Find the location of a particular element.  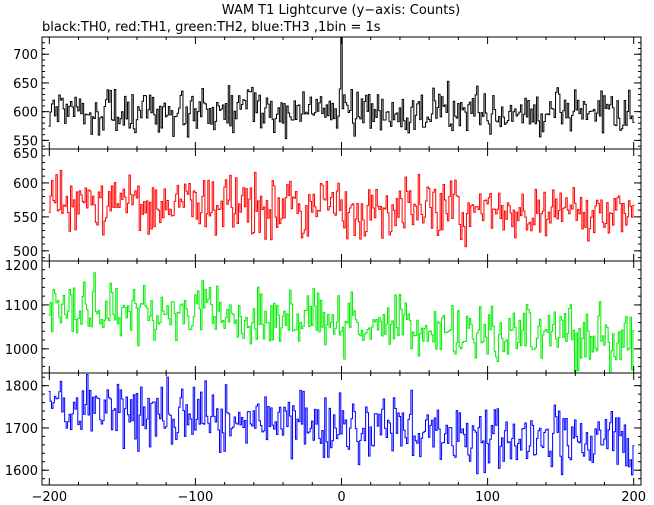

series-line-th1 is located at coordinates (341, 208).